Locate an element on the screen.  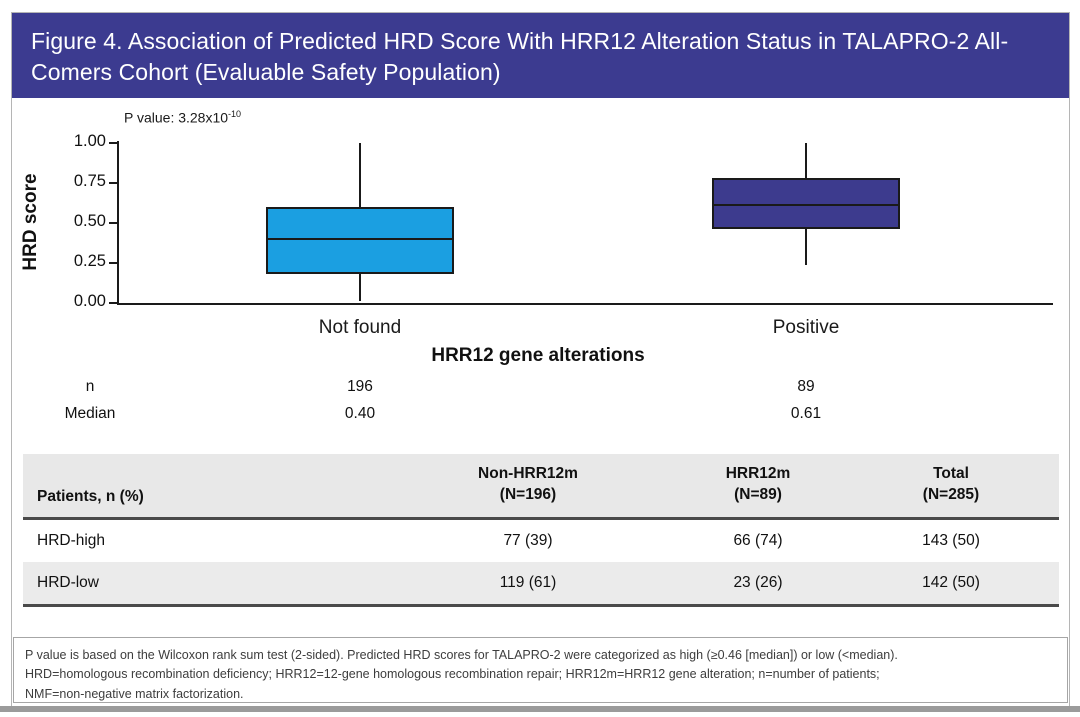
header-line2: (N=89) is located at coordinates (758, 494).